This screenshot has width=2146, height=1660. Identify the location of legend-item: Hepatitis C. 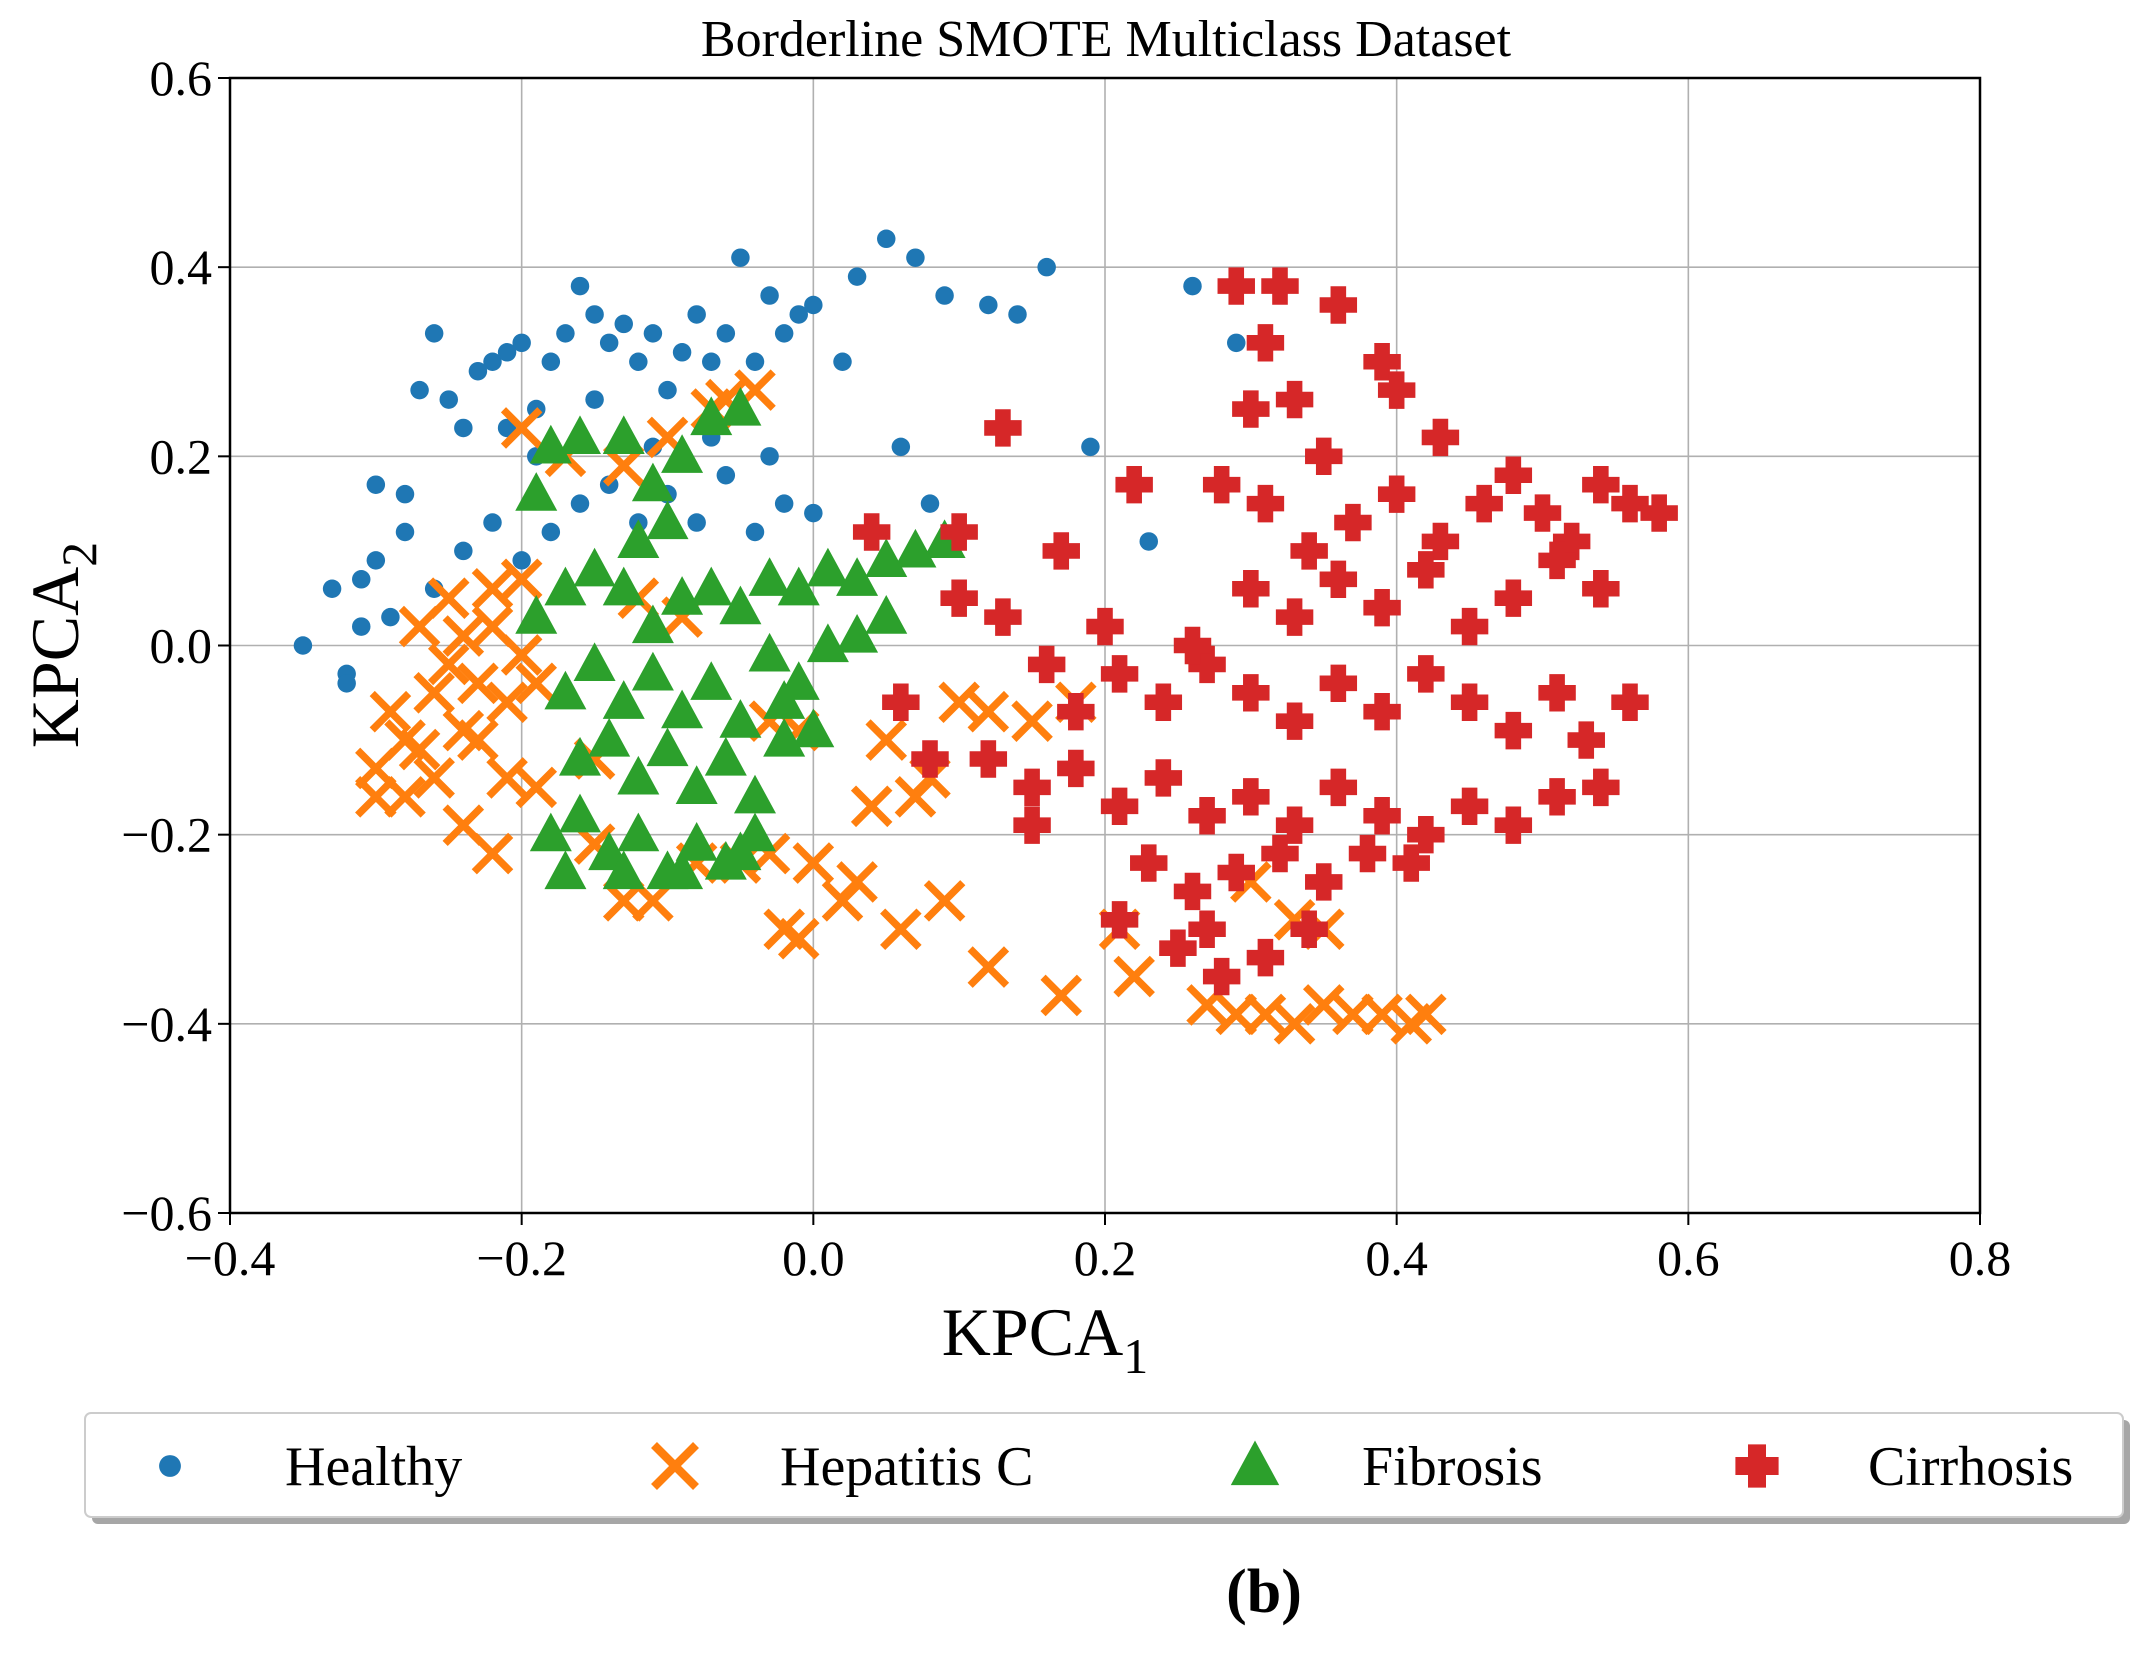
(842, 1467).